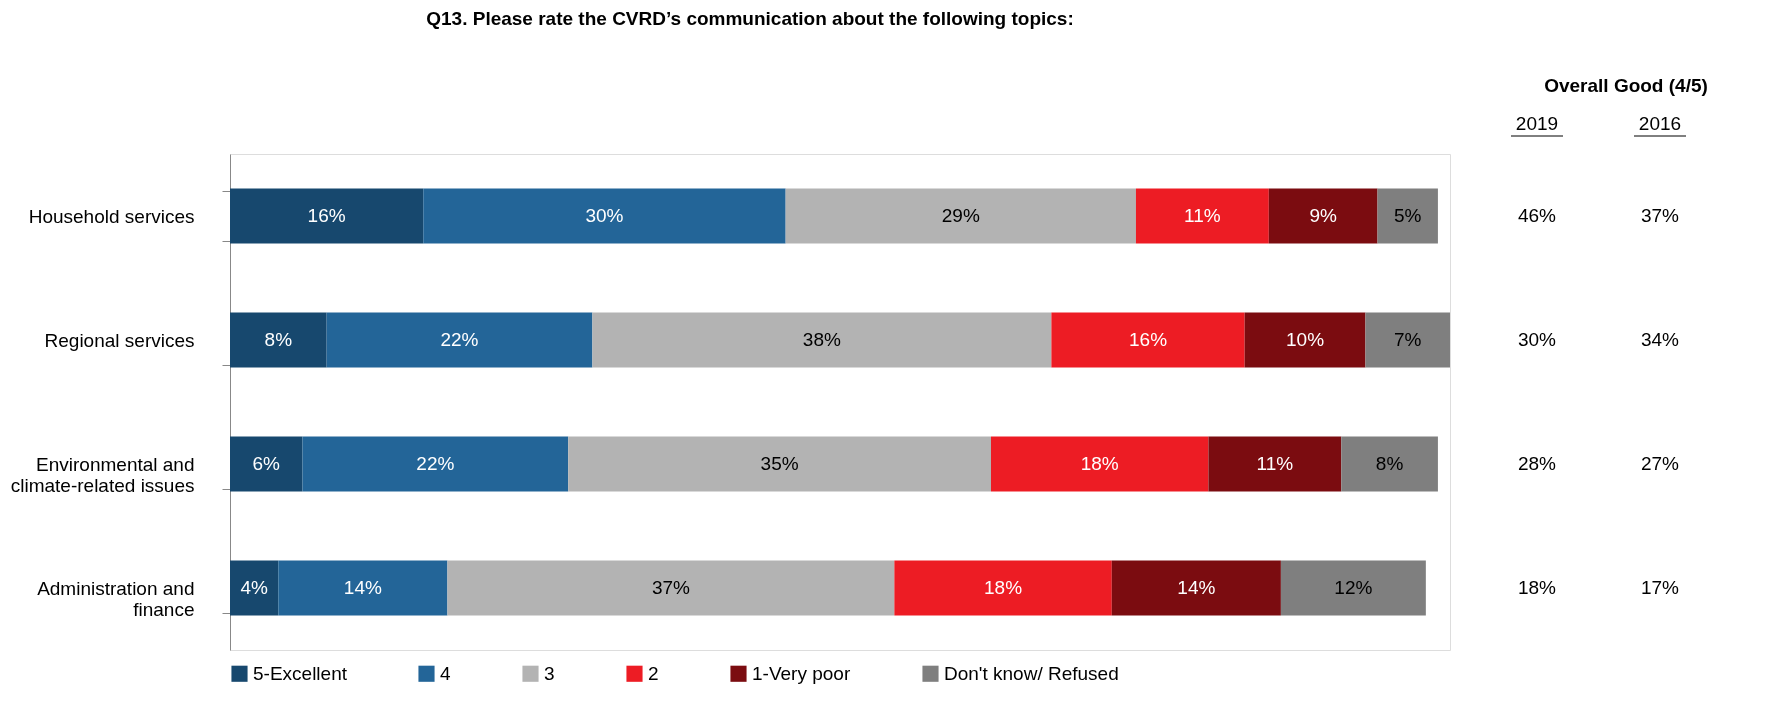 Image resolution: width=1785 pixels, height=704 pixels. I want to click on data-label: 30%, so click(604, 215).